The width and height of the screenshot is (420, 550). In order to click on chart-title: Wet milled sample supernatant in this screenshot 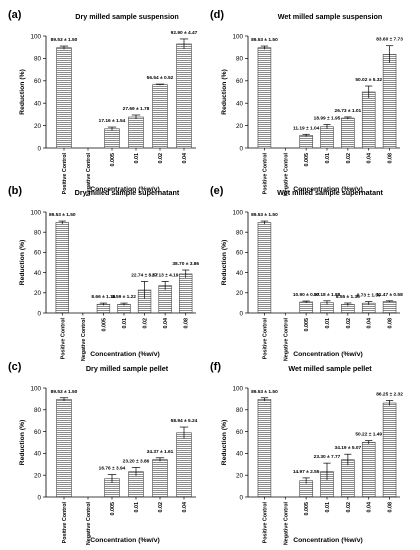, I will do `click(330, 192)`.